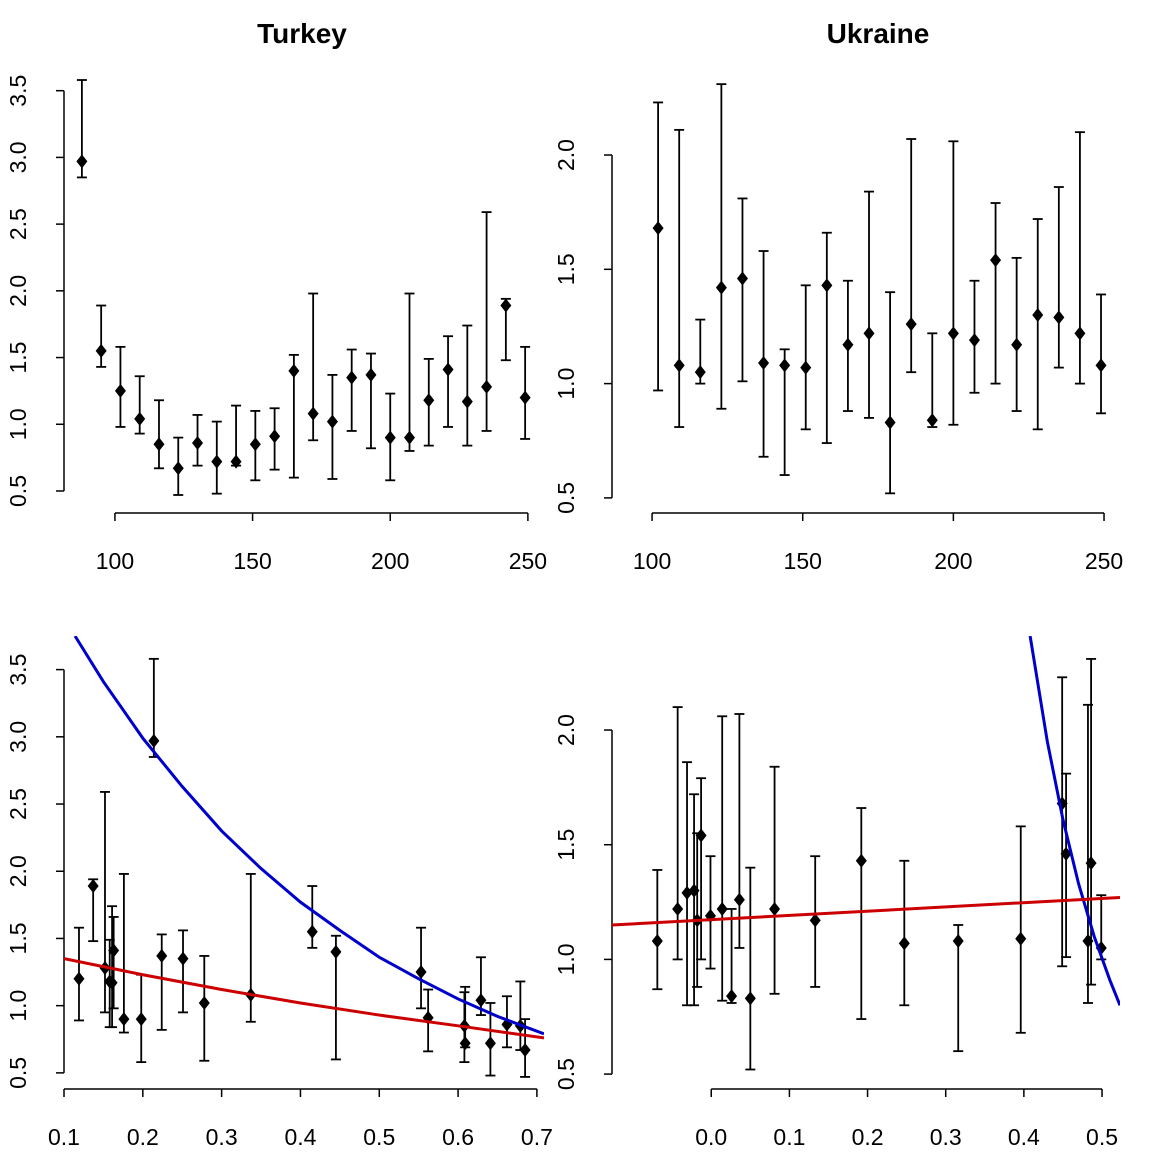 This screenshot has height=1152, width=1152. Describe the element at coordinates (652, 561) in the screenshot. I see `x-tick-label: 100` at that location.